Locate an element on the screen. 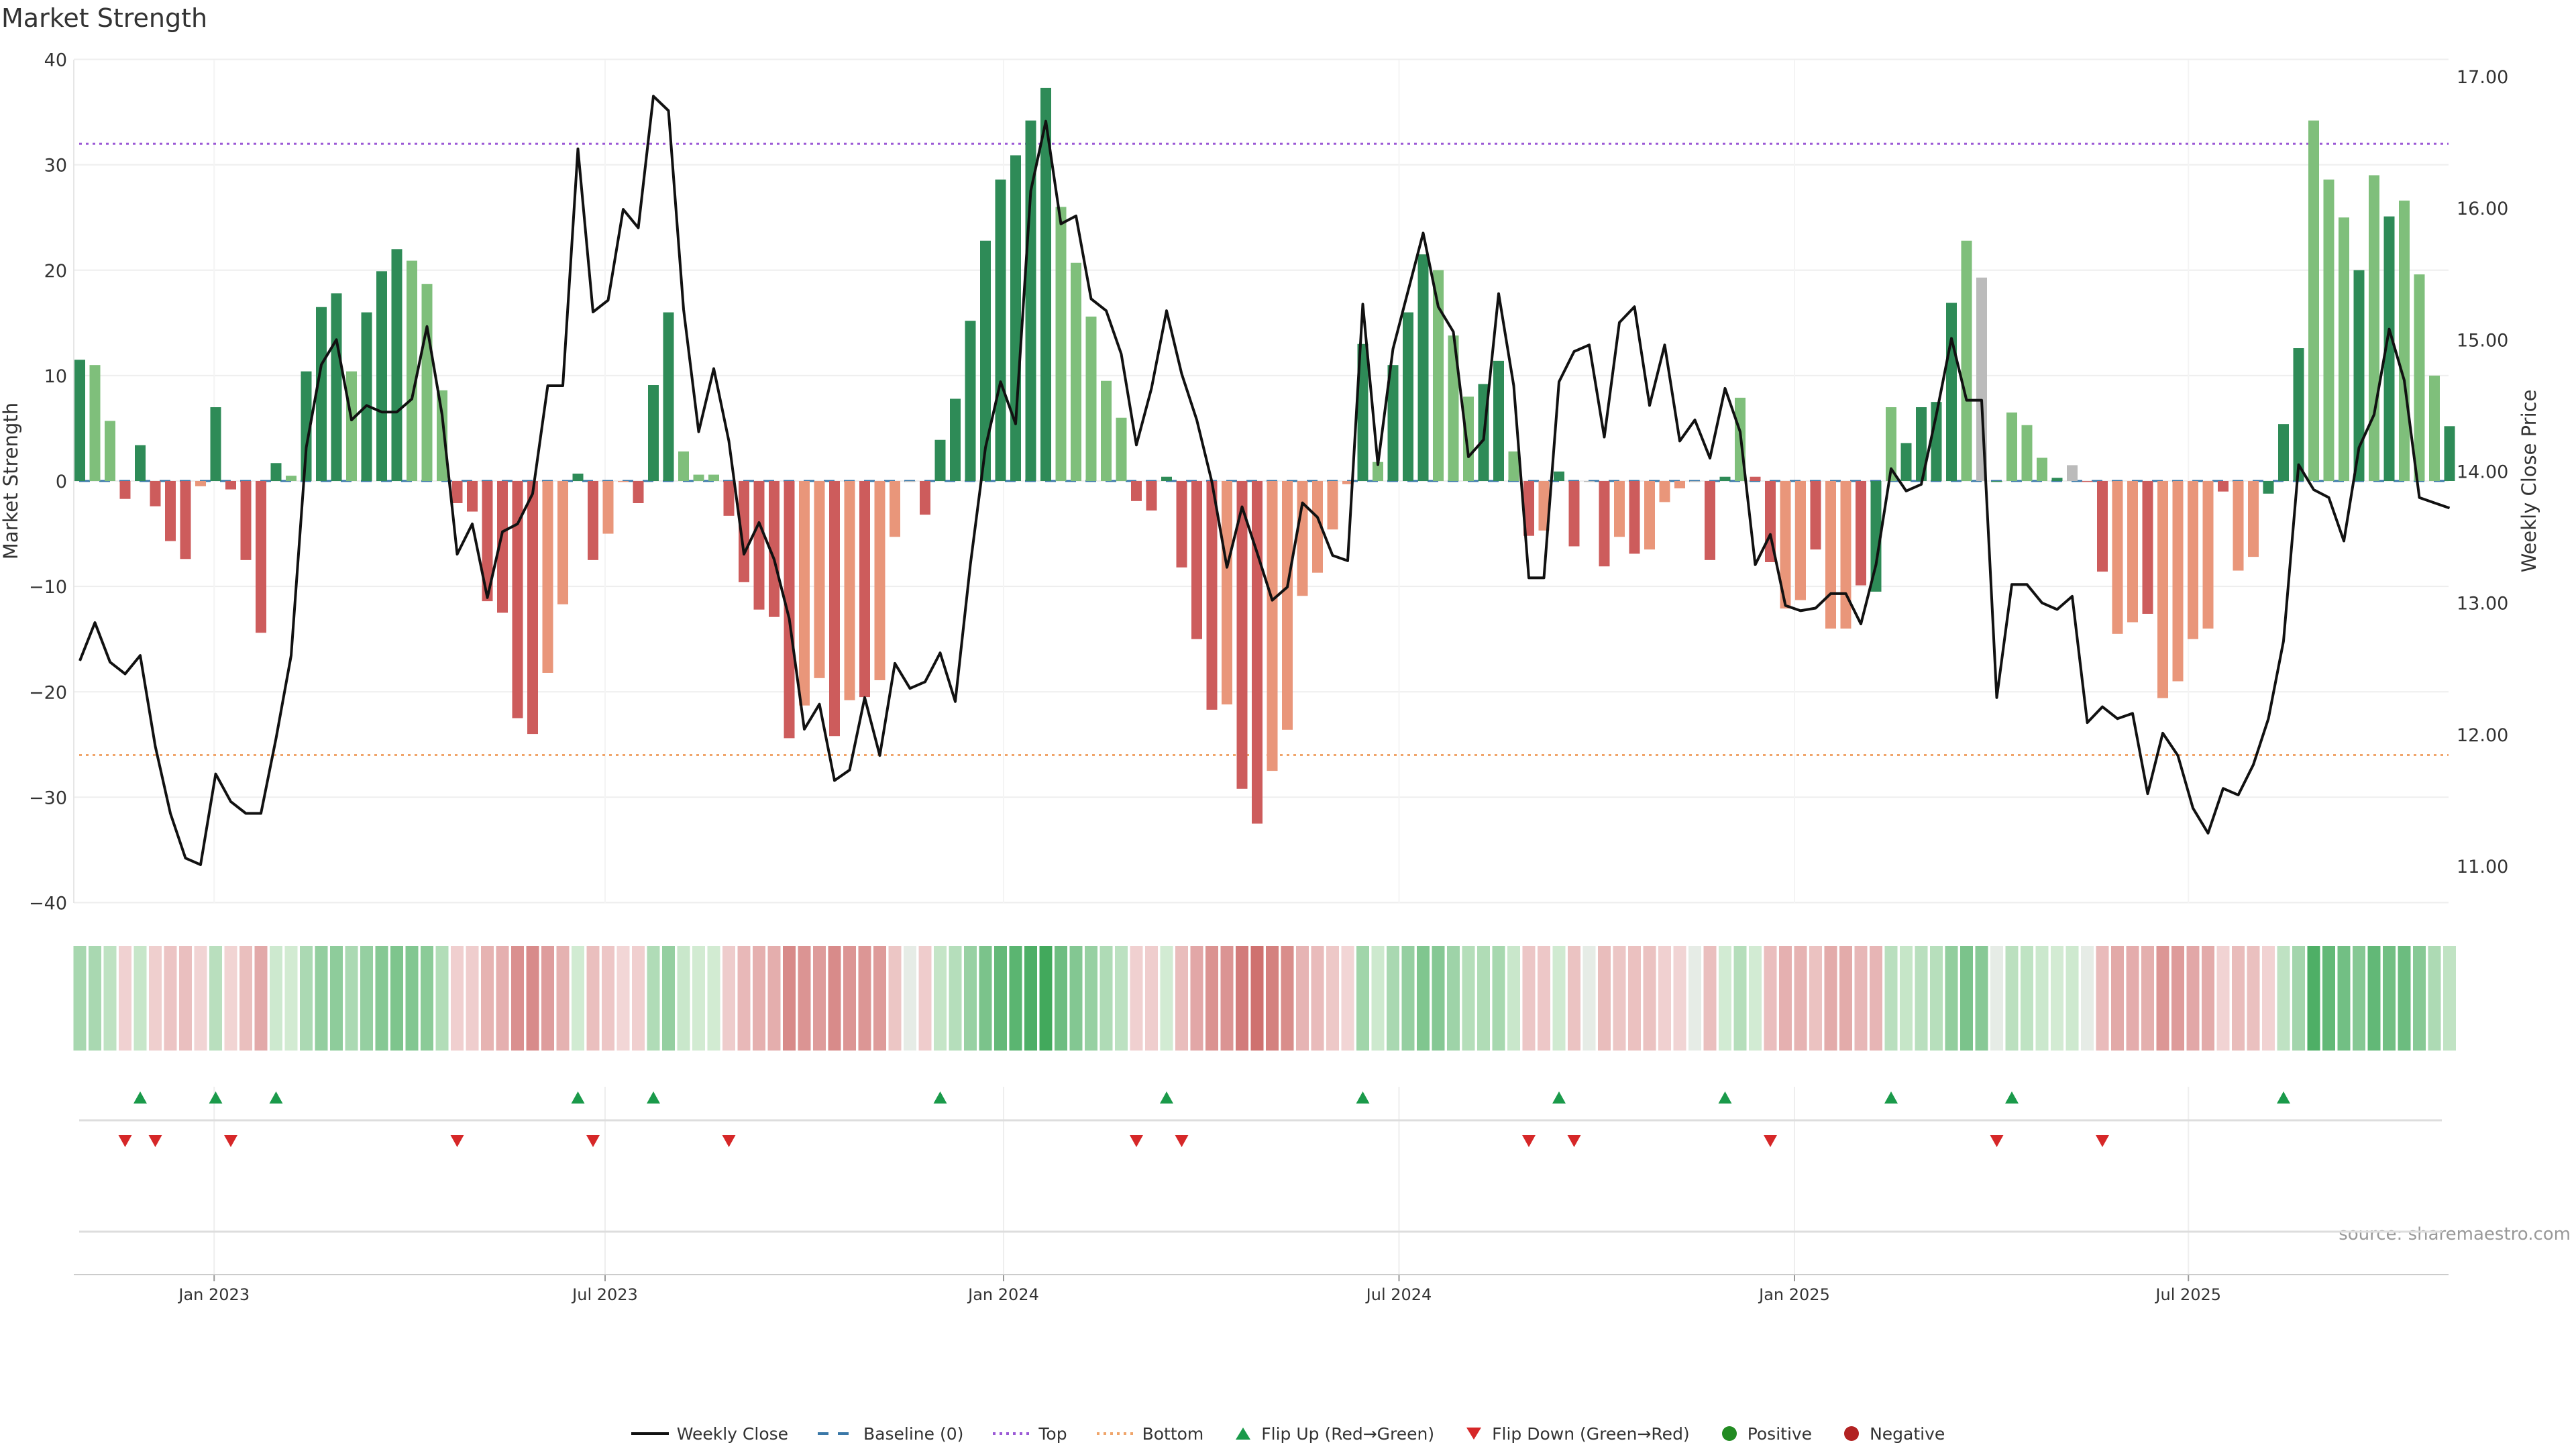 This screenshot has height=1449, width=2576. dot-bottom-icon is located at coordinates (1115, 1434).